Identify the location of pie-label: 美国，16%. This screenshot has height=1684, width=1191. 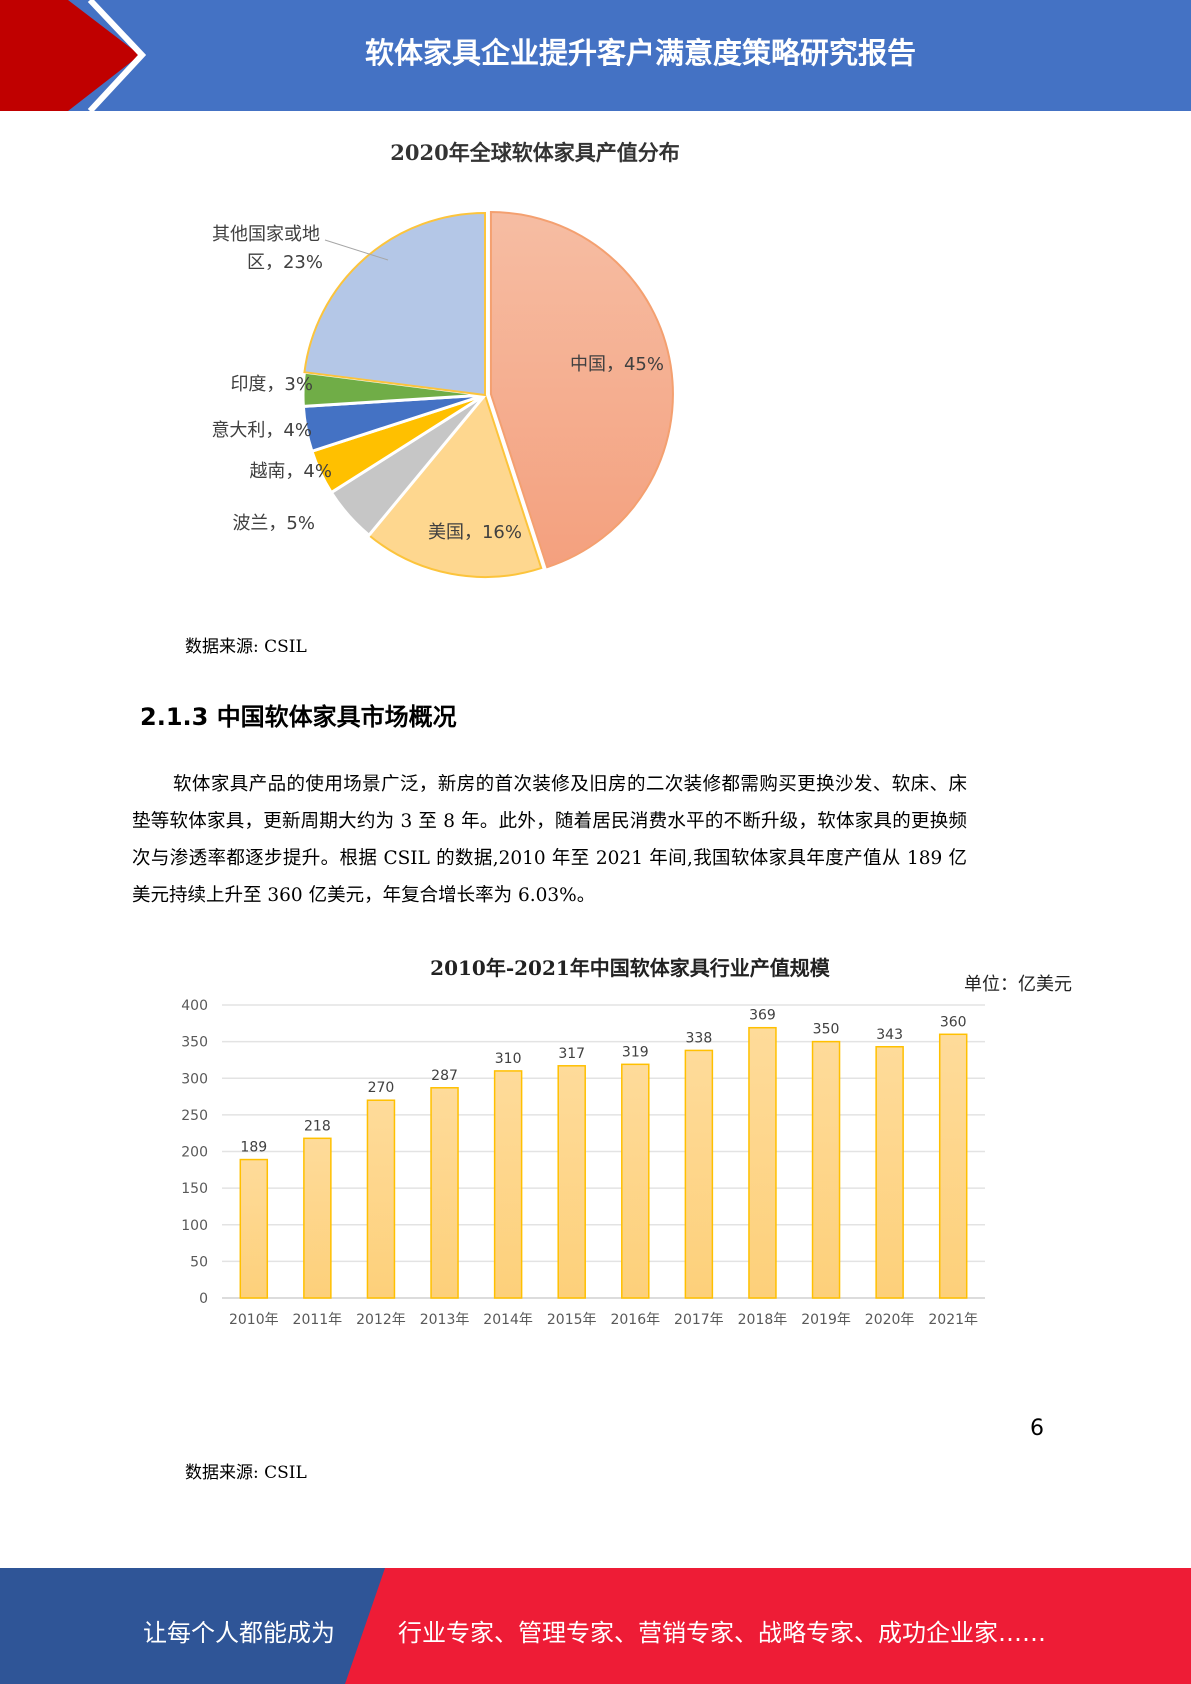
(475, 532).